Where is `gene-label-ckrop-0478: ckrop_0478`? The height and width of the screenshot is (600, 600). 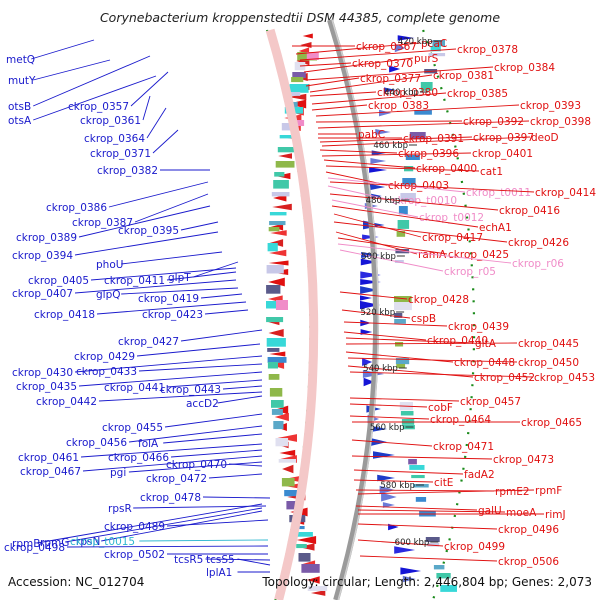
gene-label-ckrop-0478: ckrop_0478 is located at coordinates (170, 498).